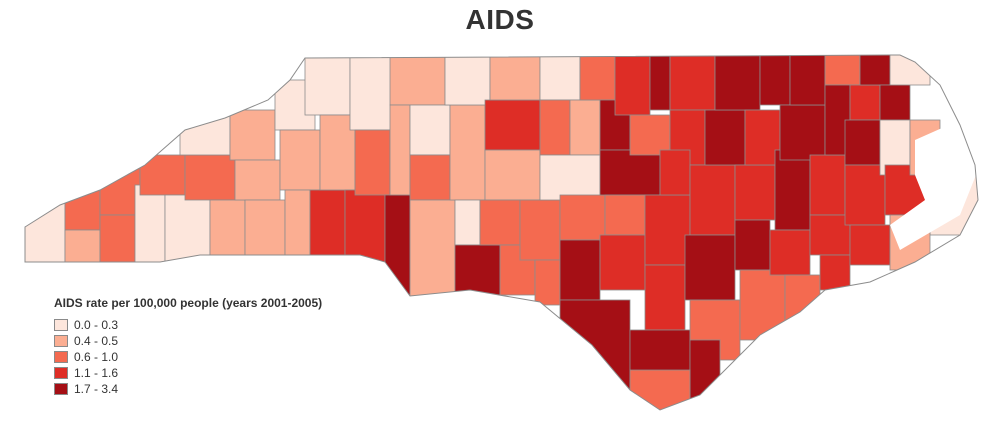 The image size is (1000, 425). What do you see at coordinates (96, 325) in the screenshot?
I see `legend-label: 0.0 - 0.3` at bounding box center [96, 325].